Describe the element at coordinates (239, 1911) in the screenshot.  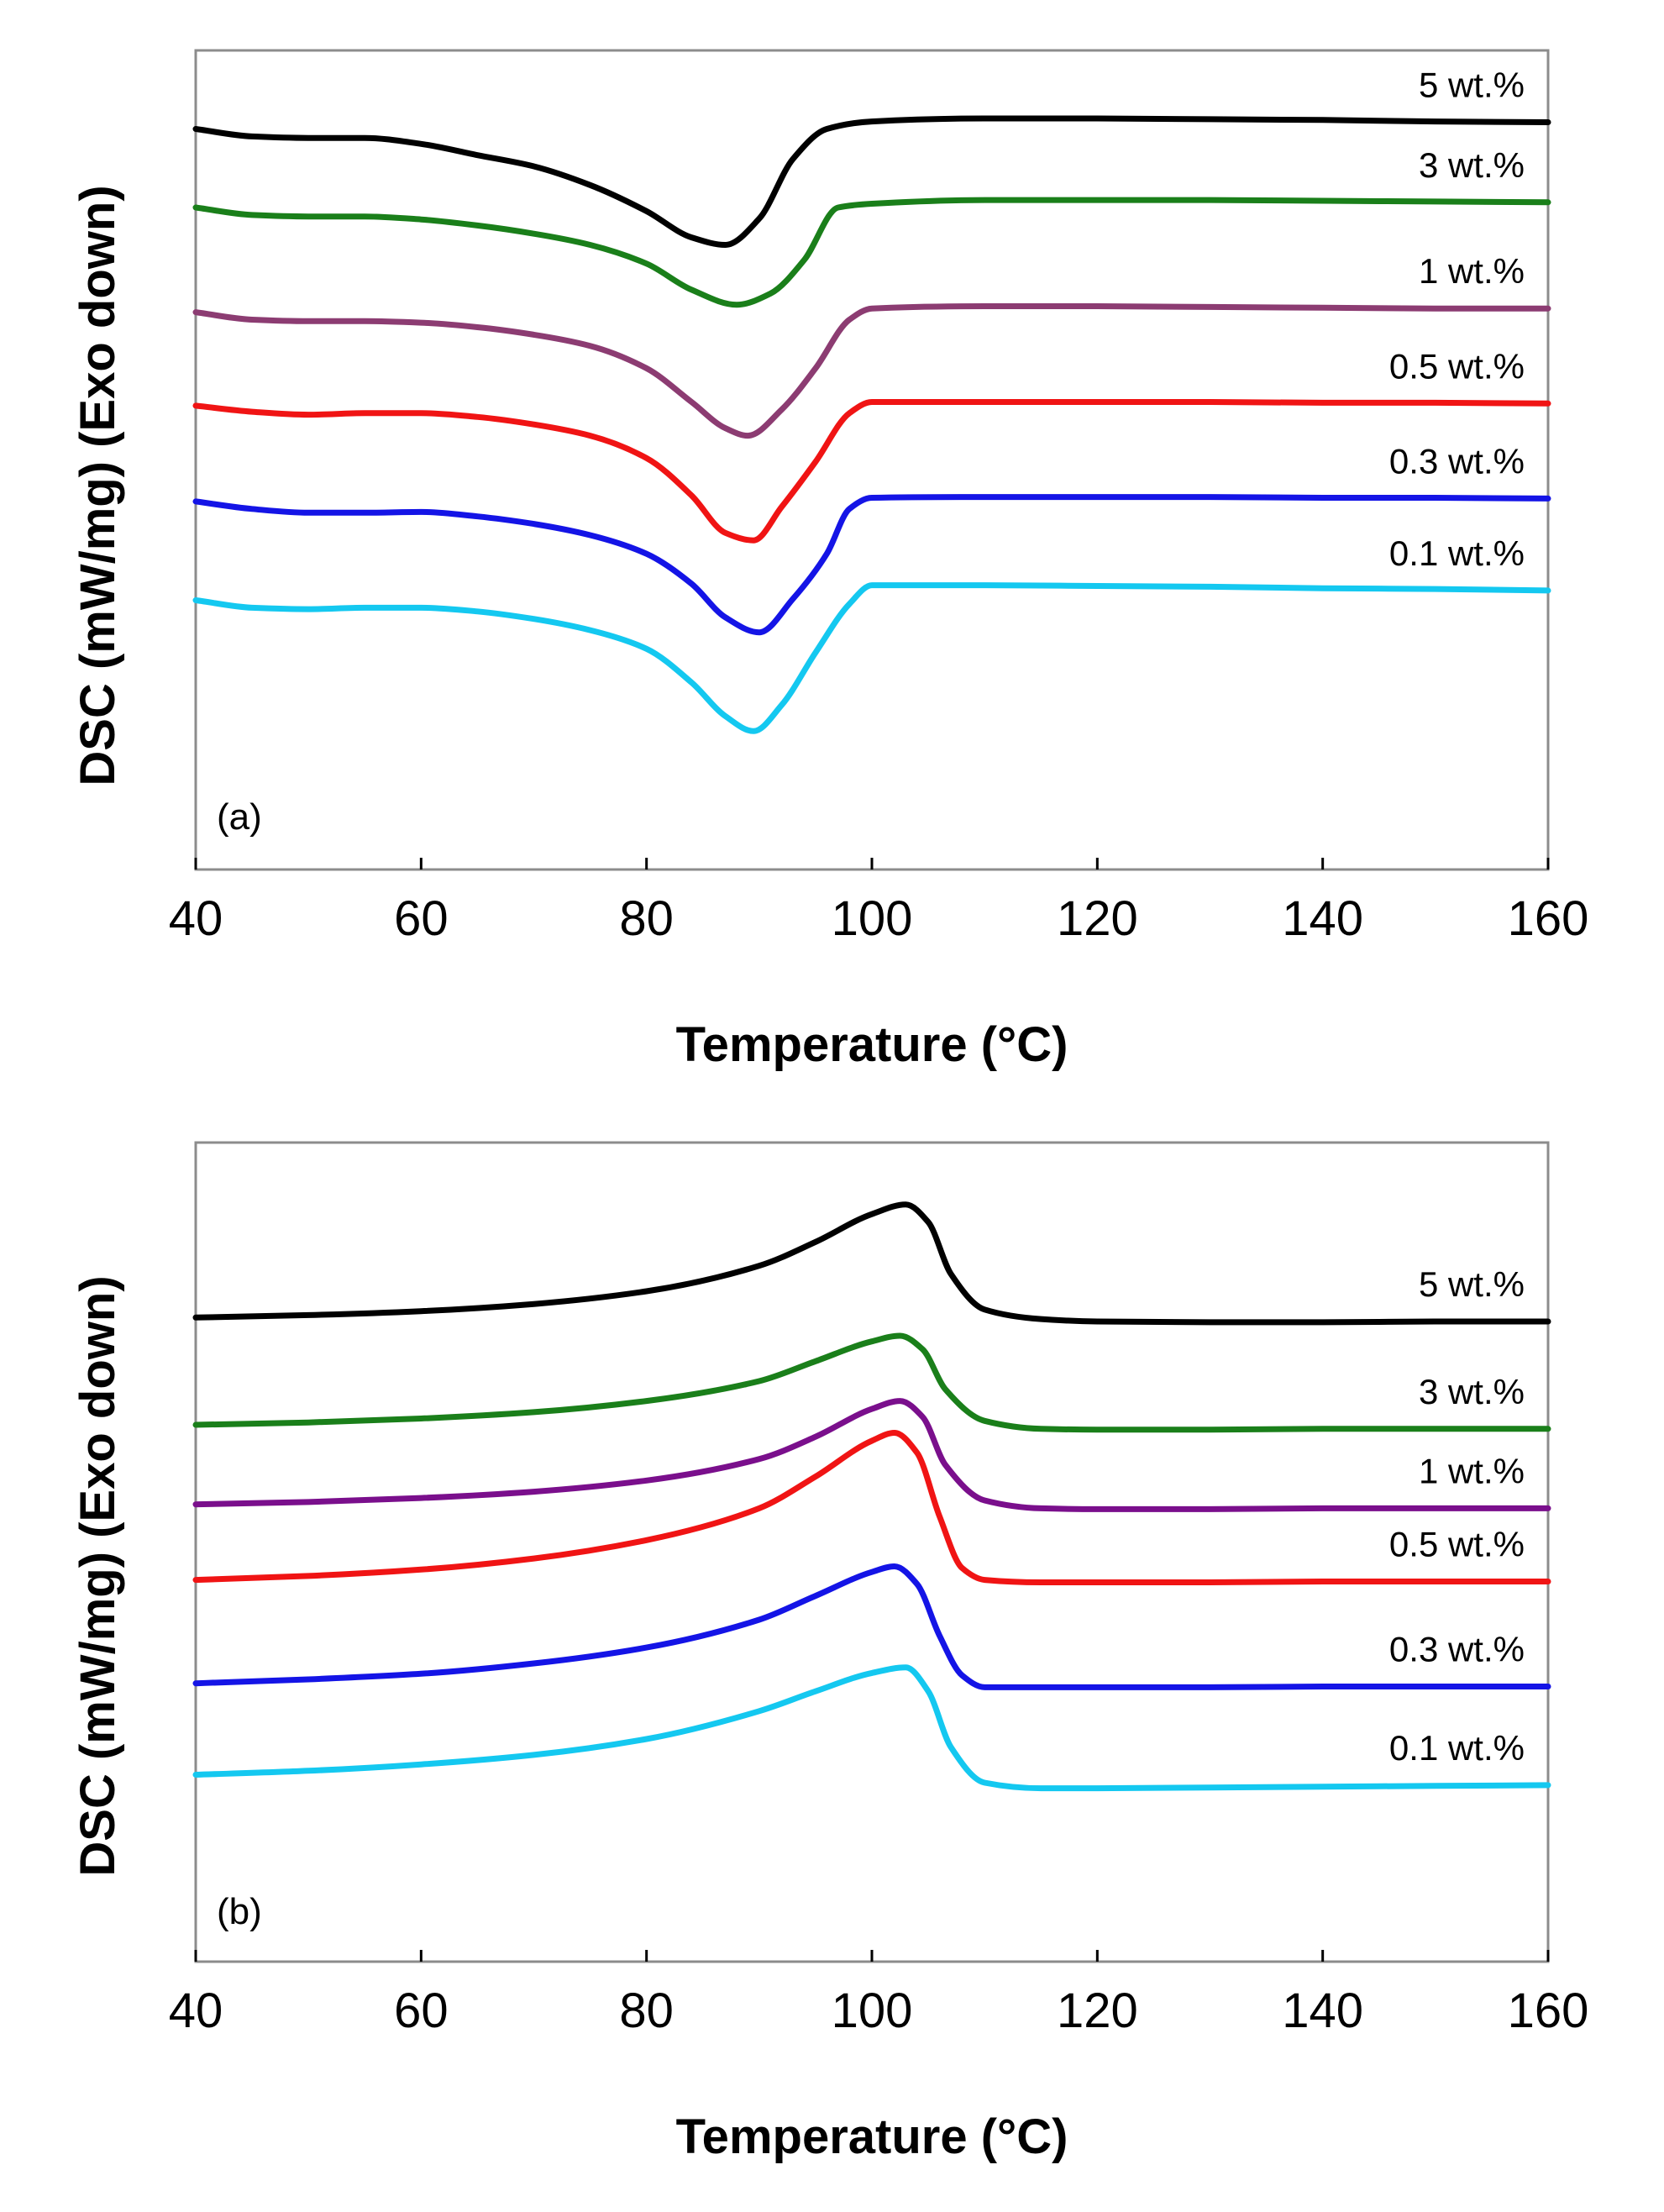
I see `panel-label: (b)` at that location.